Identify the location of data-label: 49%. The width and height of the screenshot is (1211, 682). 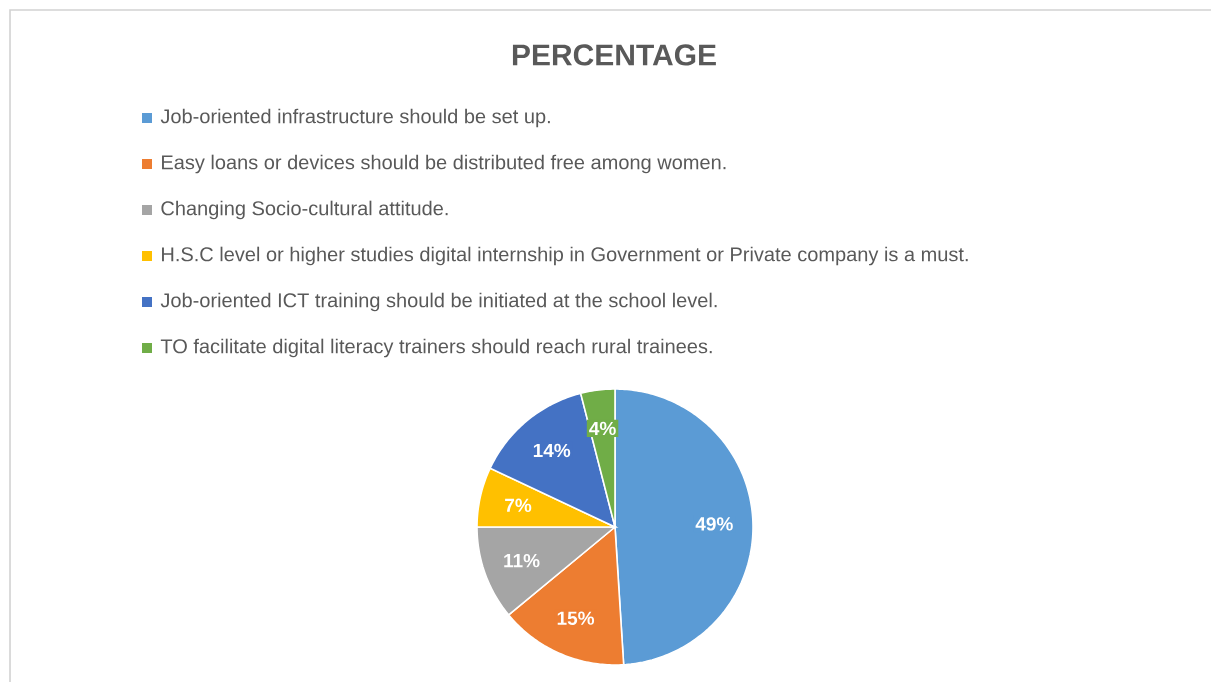
(714, 524).